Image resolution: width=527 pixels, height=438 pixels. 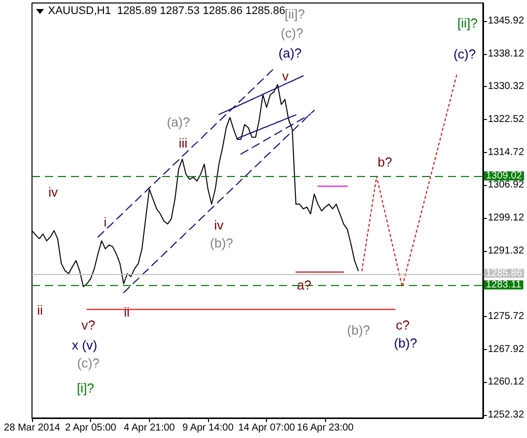 I want to click on y-tick-label: 1322.52, so click(x=506, y=120).